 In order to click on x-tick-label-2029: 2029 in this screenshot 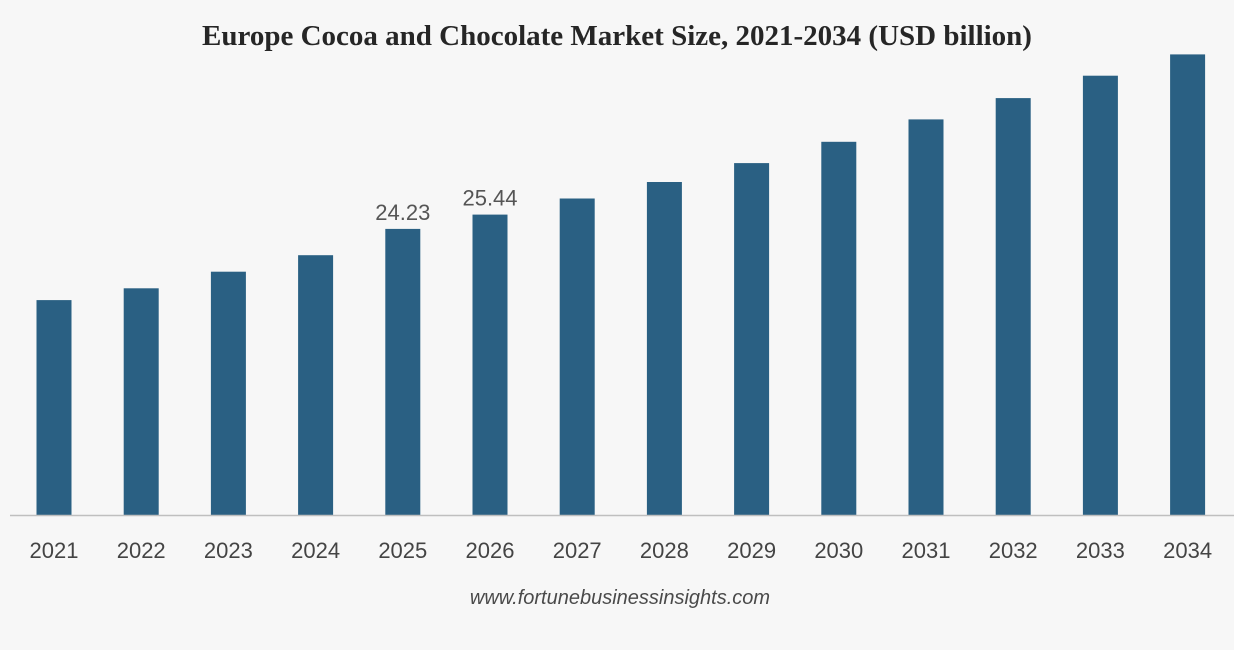, I will do `click(751, 550)`.